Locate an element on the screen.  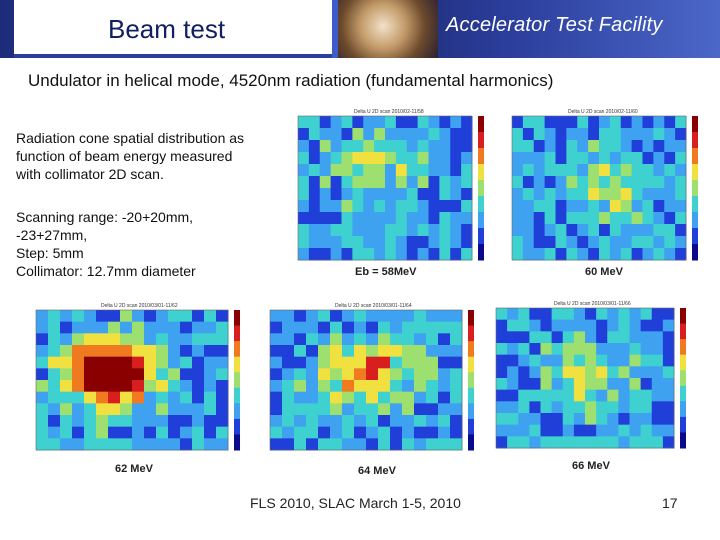
heatmap-58mev: Delta U 2D scan 2010/02-11/58 is located at coordinates (390, 185).